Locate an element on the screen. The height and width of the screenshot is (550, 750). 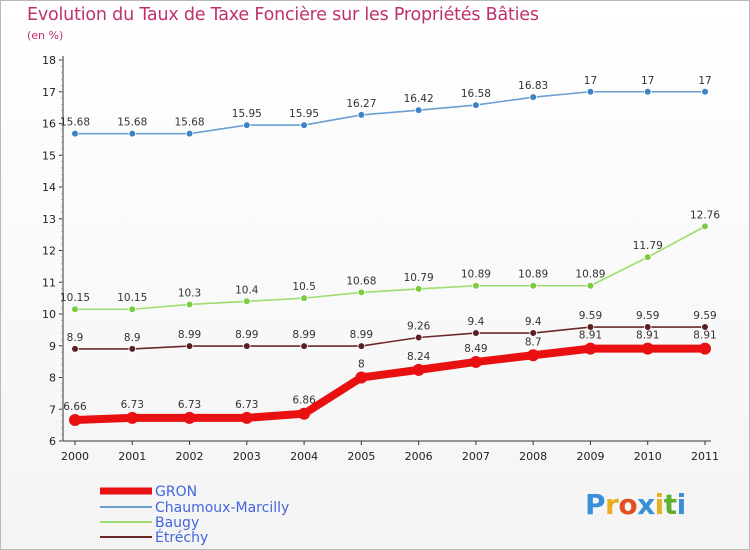
y-tick-label: 14 is located at coordinates (49, 187).